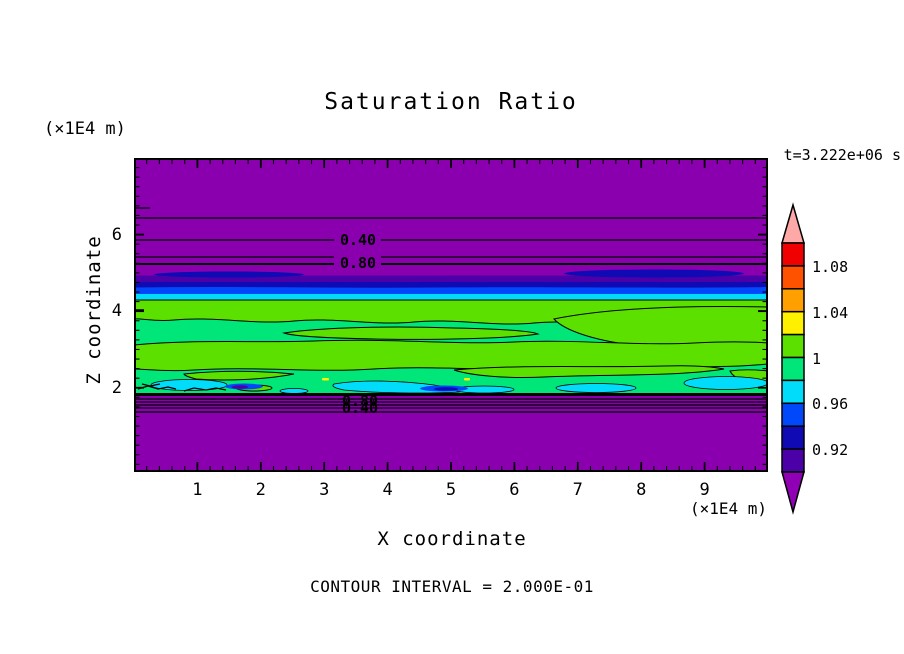 The image size is (904, 654). Describe the element at coordinates (830, 450) in the screenshot. I see `cbar-label: 0.92` at that location.